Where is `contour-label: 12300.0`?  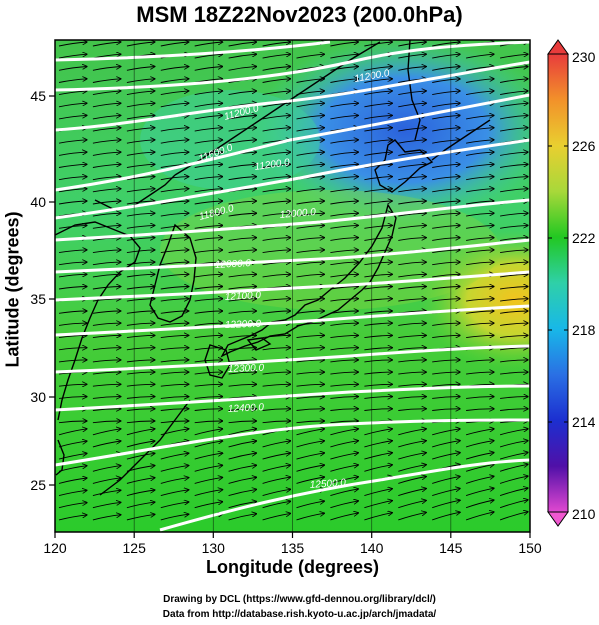 contour-label: 12300.0 is located at coordinates (246, 369).